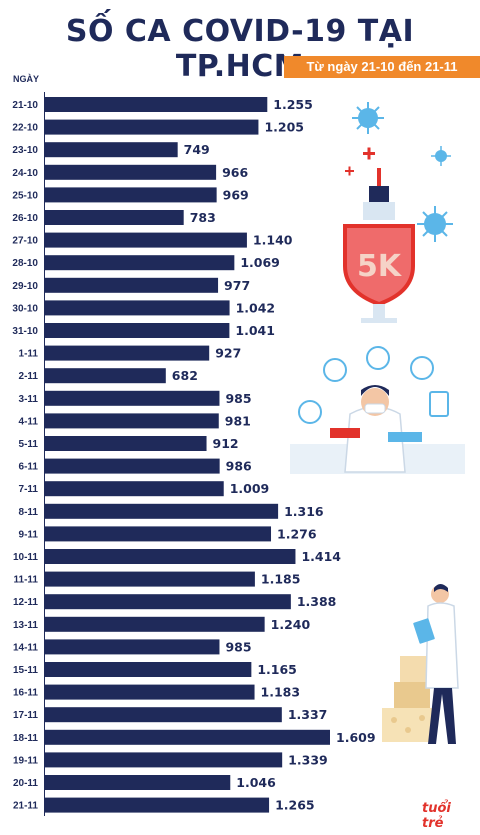  I want to click on data-label: 1.339, so click(308, 759).